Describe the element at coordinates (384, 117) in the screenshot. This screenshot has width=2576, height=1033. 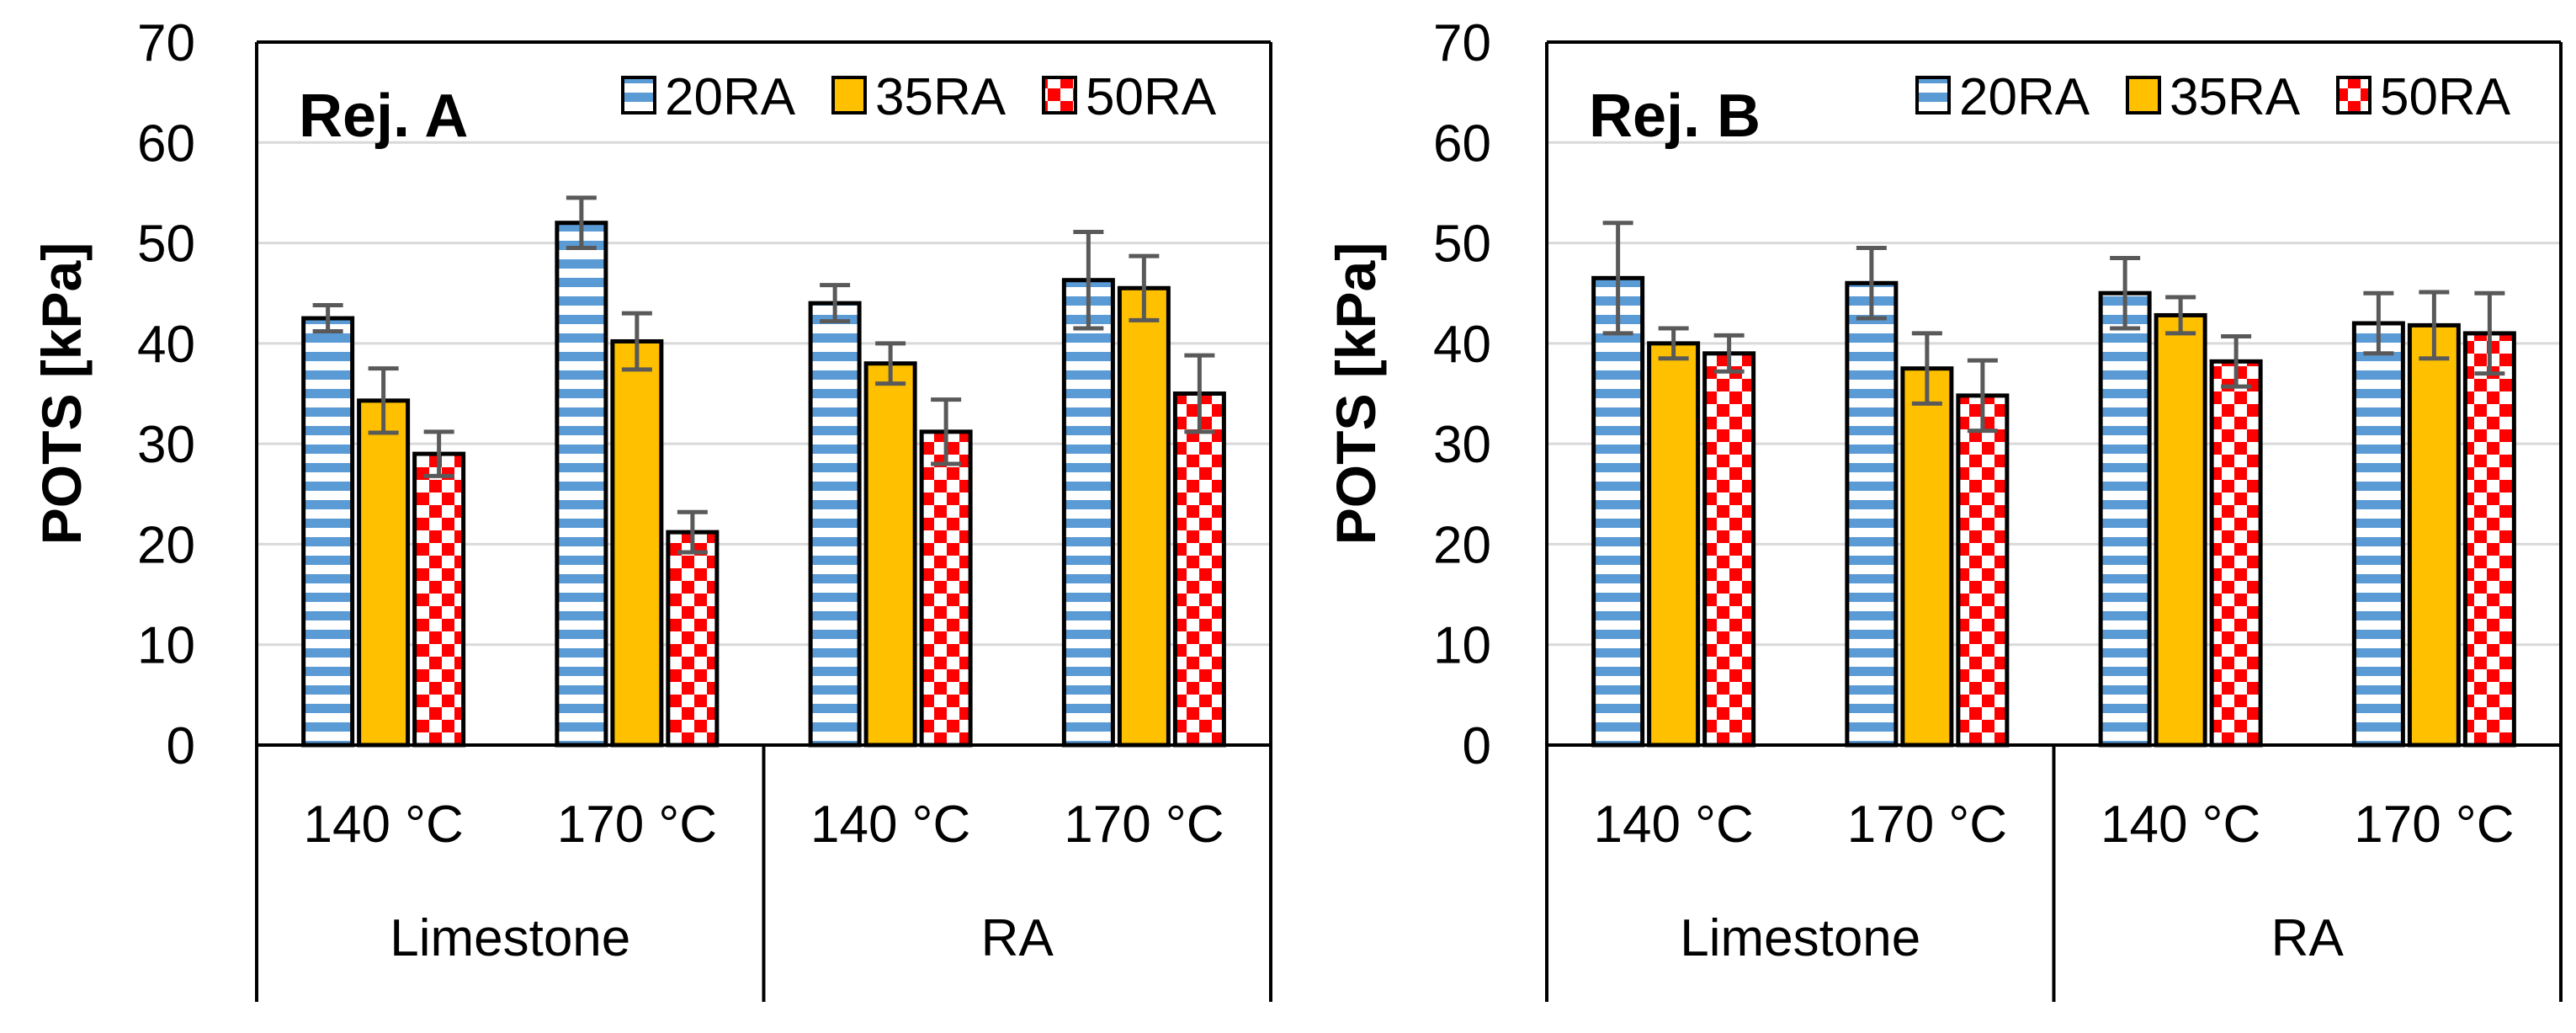
I see `panel-label: Rej. A` at that location.